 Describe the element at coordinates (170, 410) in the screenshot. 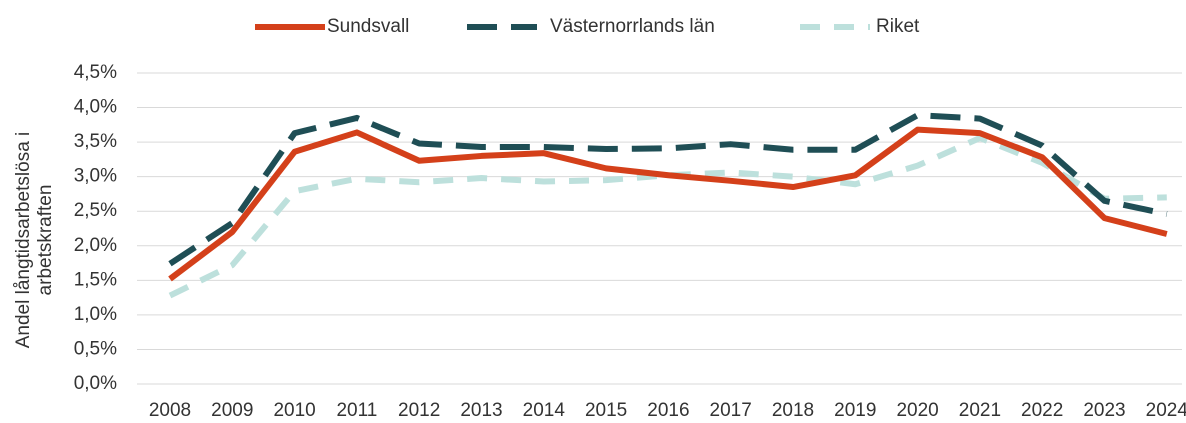

I see `x-tick-label: 2008` at that location.